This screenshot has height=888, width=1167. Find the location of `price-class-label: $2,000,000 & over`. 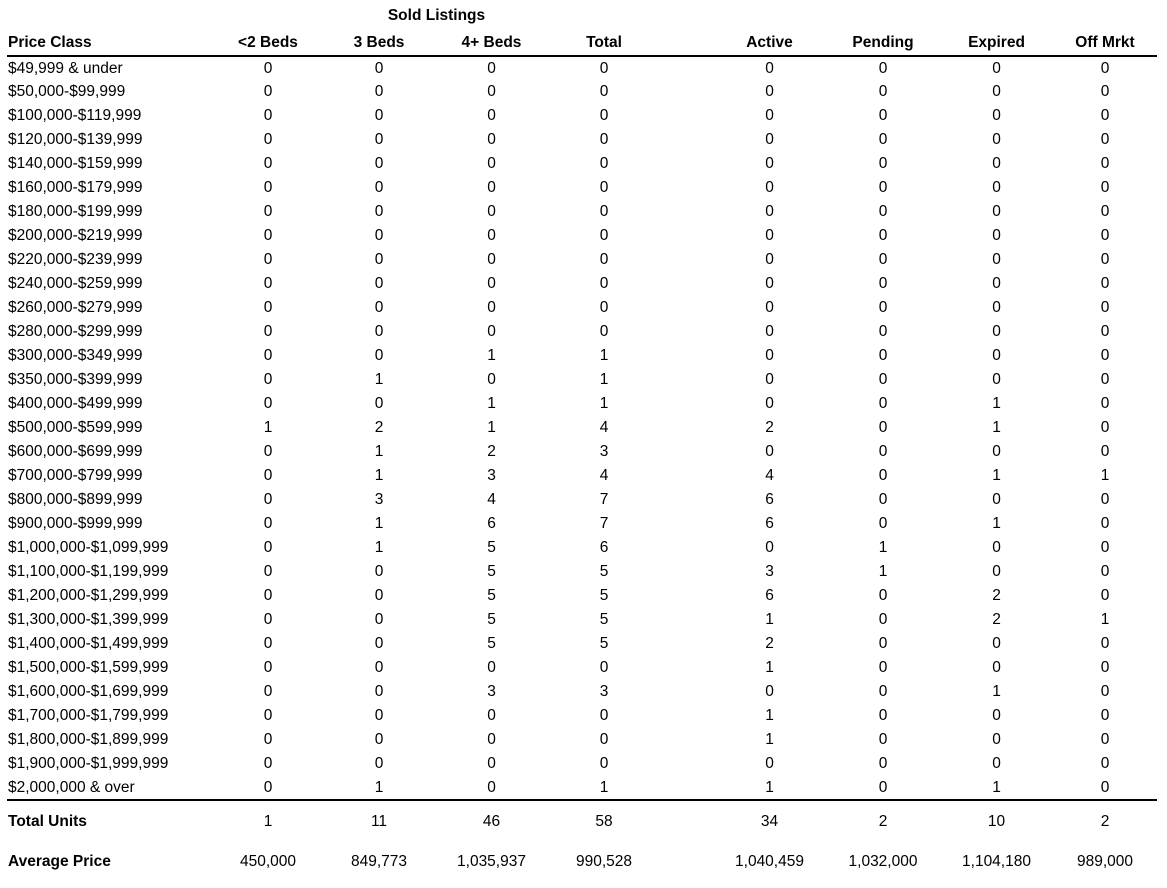

price-class-label: $2,000,000 & over is located at coordinates (110, 788).